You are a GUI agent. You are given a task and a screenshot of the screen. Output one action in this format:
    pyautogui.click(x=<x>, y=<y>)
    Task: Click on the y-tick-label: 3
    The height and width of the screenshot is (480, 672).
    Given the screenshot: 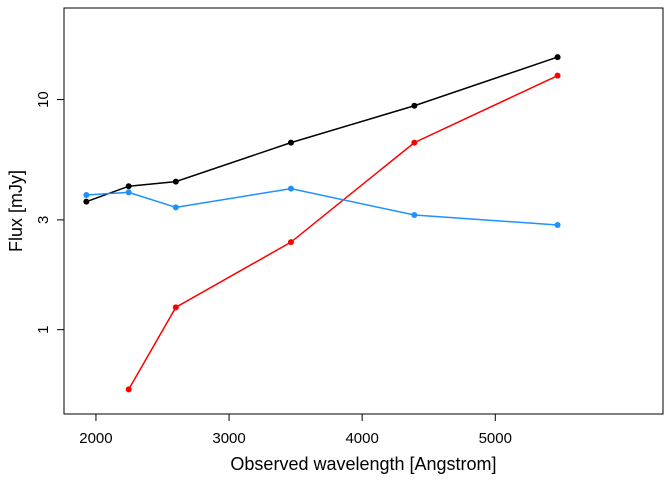 What is the action you would take?
    pyautogui.click(x=43, y=220)
    